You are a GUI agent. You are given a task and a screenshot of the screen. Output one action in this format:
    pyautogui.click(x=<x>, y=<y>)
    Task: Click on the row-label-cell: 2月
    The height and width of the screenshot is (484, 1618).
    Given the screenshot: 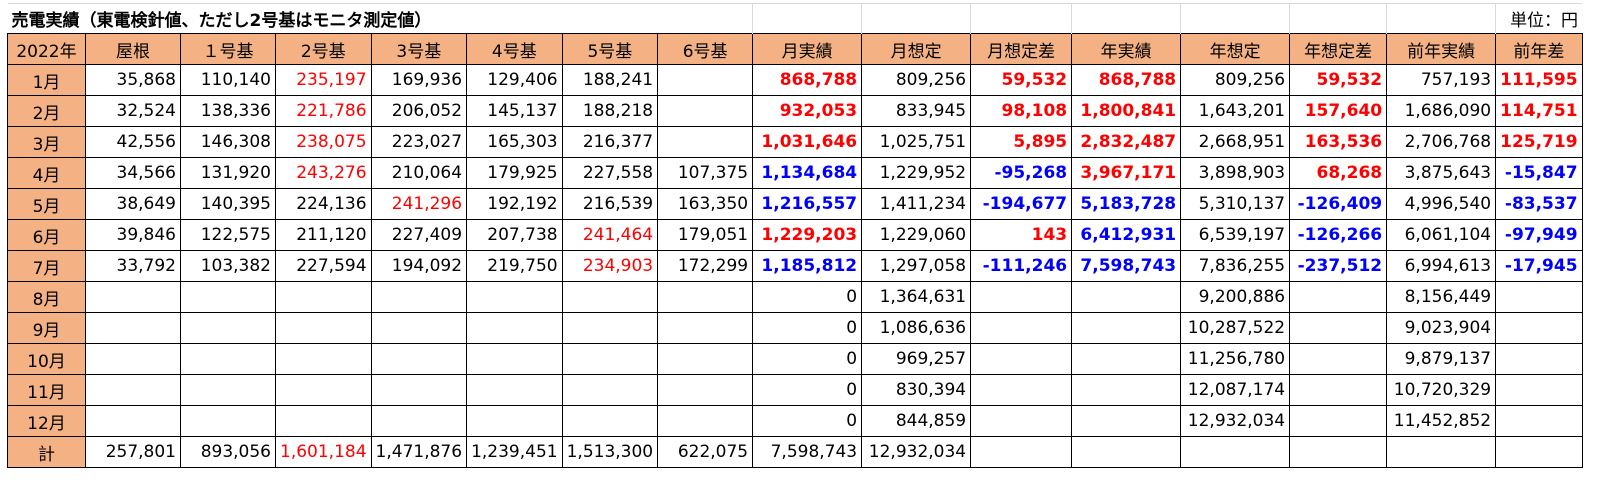 What is the action you would take?
    pyautogui.click(x=46, y=111)
    